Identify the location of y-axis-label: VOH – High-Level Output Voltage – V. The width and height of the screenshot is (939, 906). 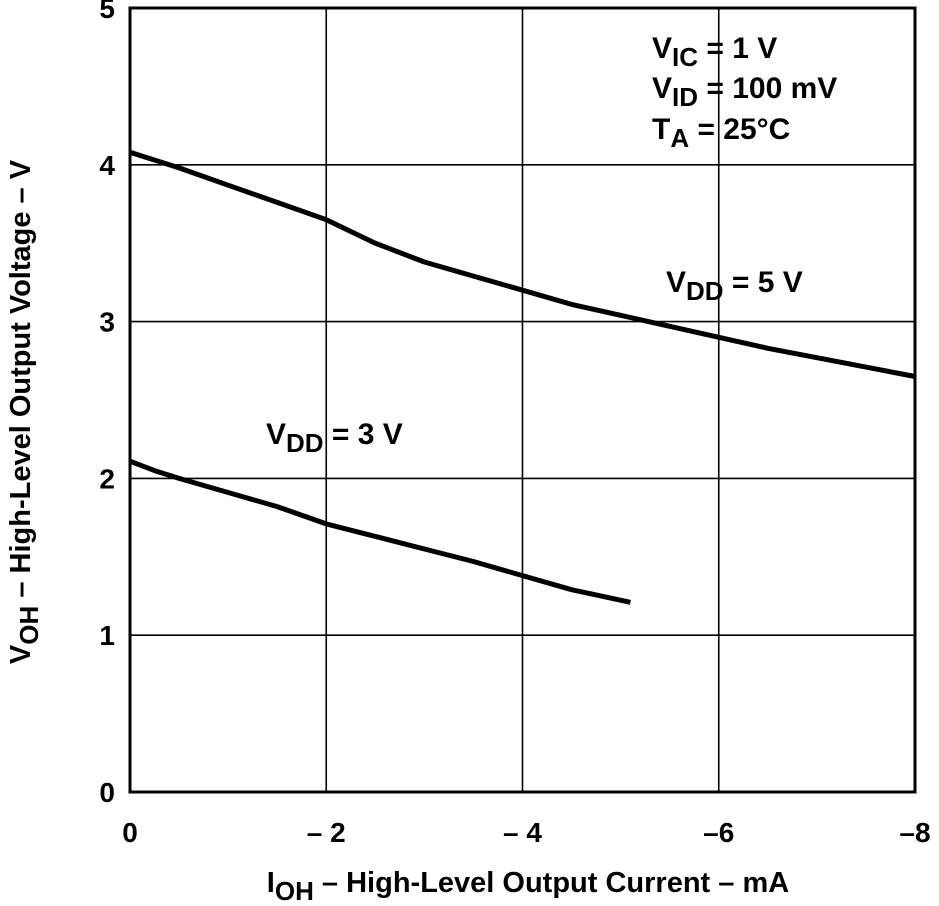
(24, 411).